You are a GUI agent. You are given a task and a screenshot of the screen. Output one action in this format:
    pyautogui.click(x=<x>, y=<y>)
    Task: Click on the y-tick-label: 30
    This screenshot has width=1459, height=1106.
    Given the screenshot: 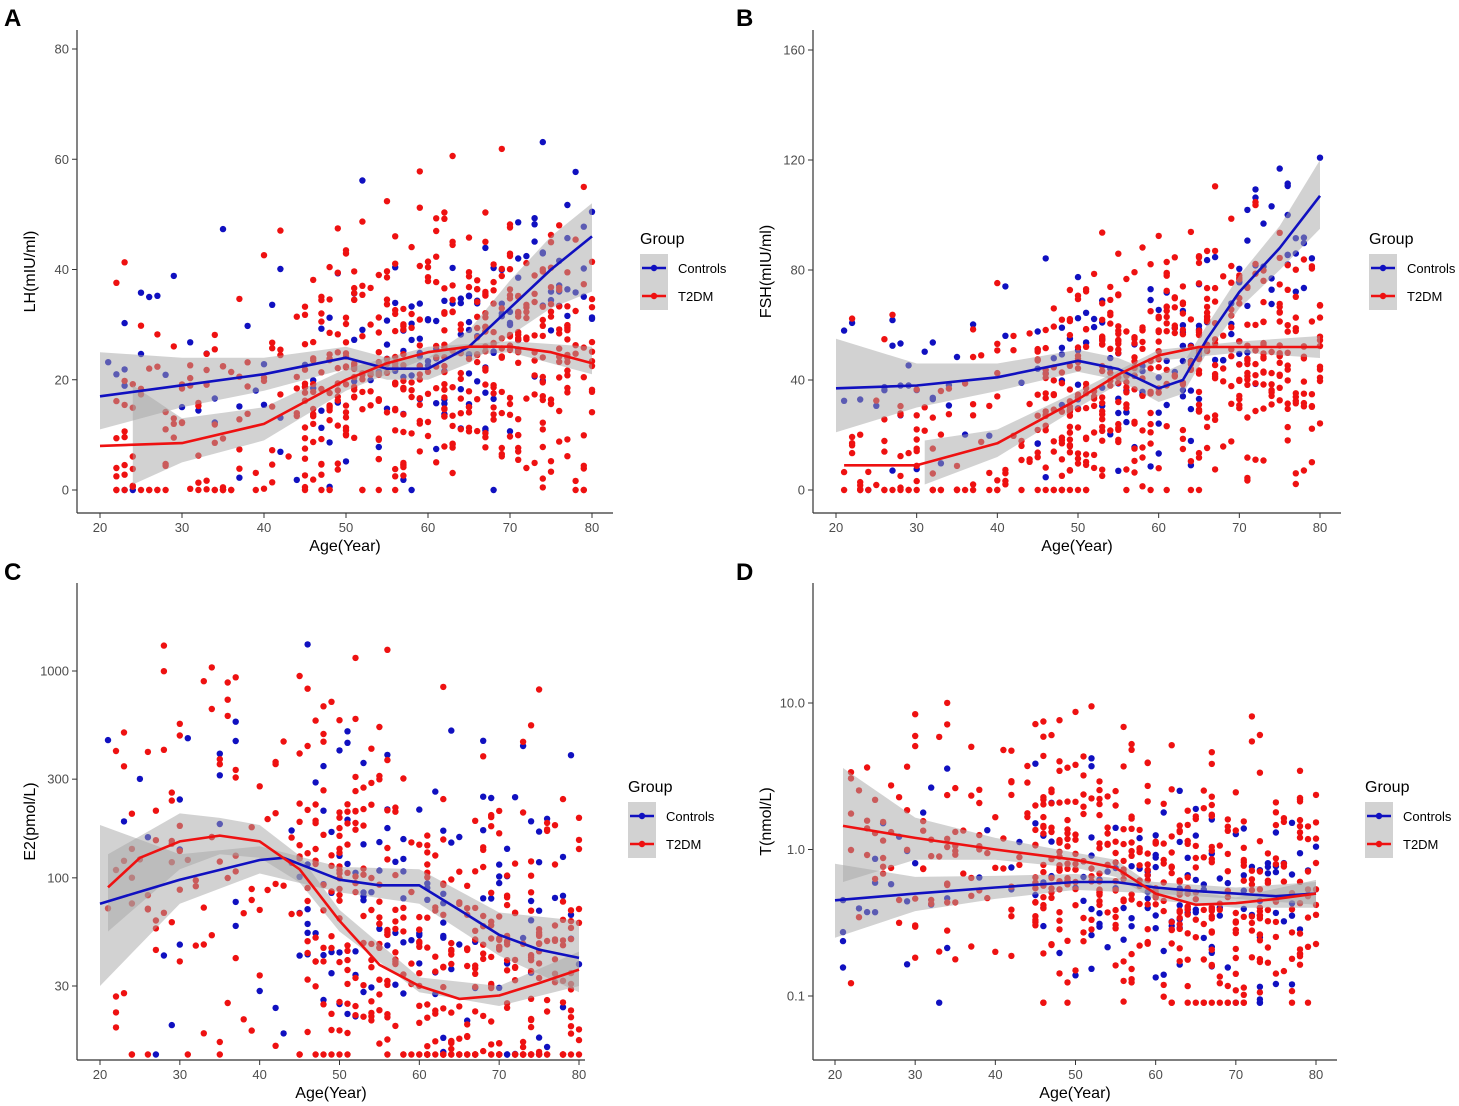 What is the action you would take?
    pyautogui.click(x=62, y=986)
    